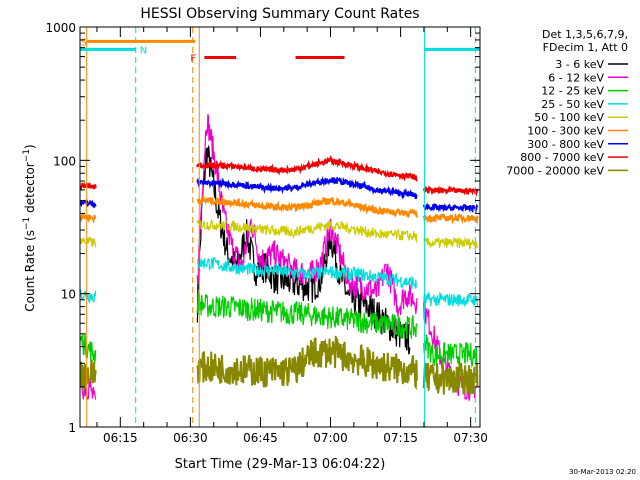 Image resolution: width=640 pixels, height=480 pixels. What do you see at coordinates (330, 438) in the screenshot?
I see `x-tick-label-4: 07:00` at bounding box center [330, 438].